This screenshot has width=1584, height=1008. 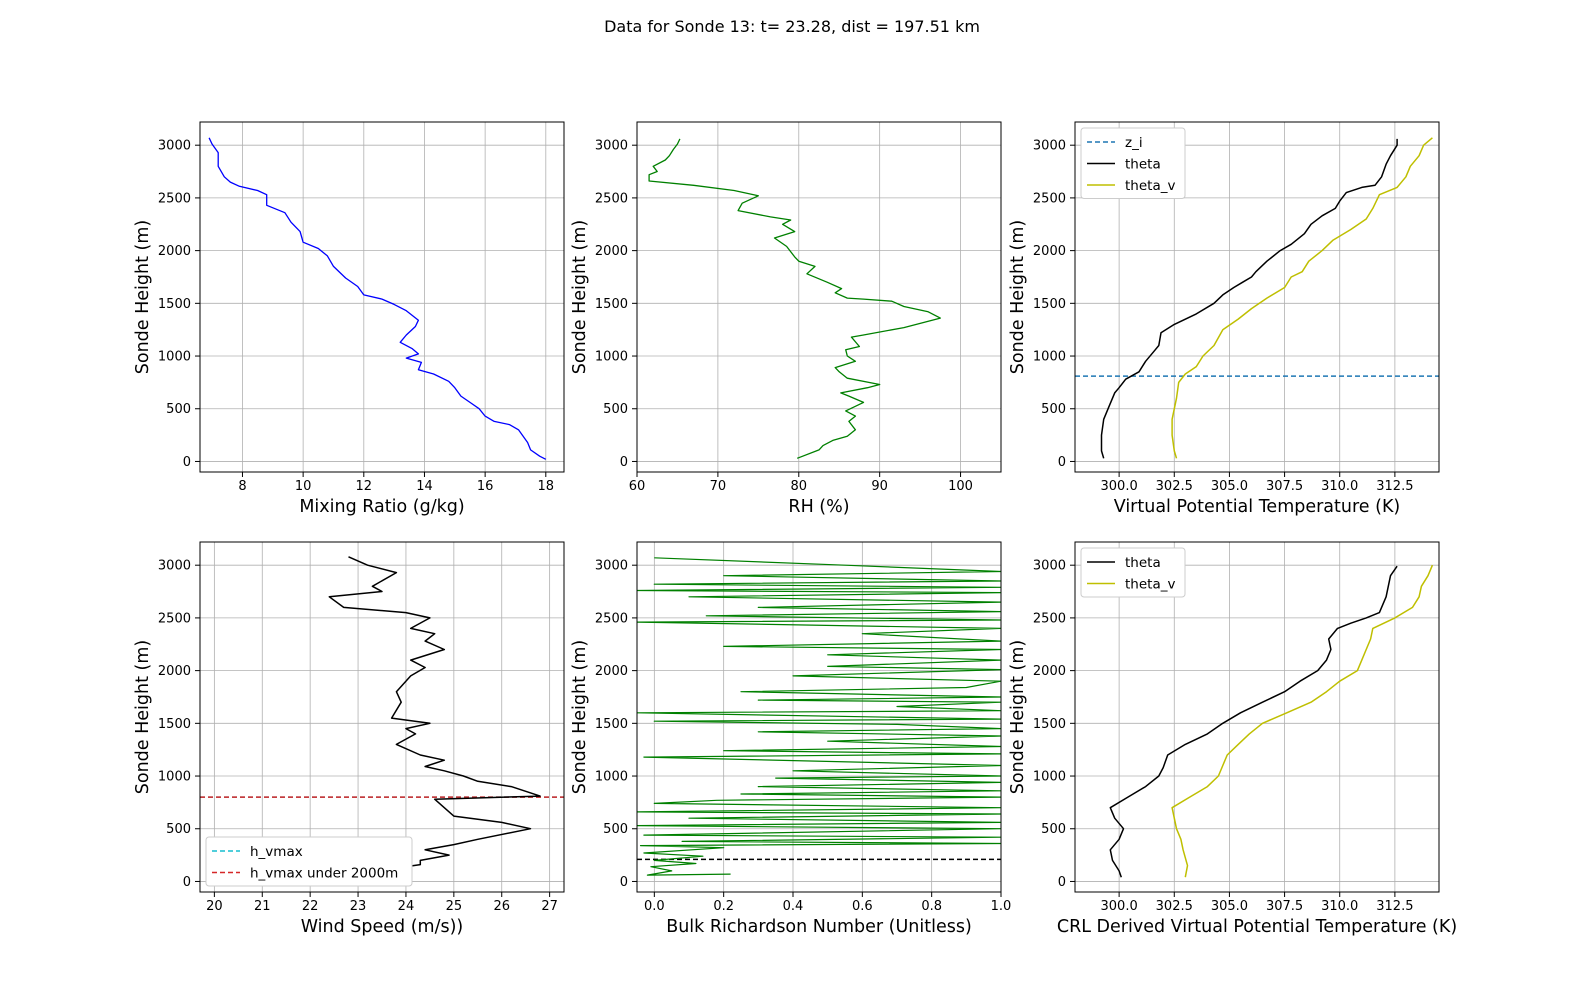 I want to click on legend-label: h_vmax, so click(x=276, y=852).